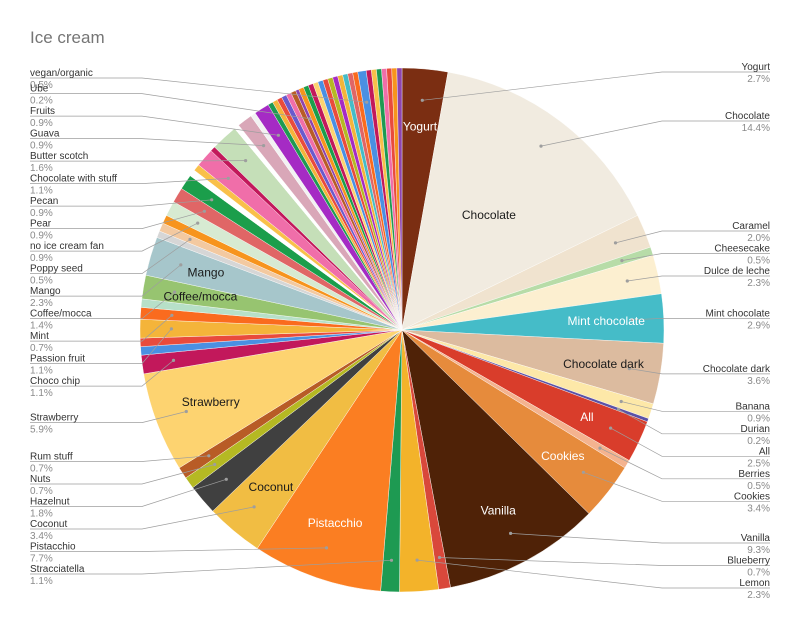 Image resolution: width=800 pixels, height=623 pixels. What do you see at coordinates (756, 128) in the screenshot?
I see `slice-percent-chocolate: 14.4%` at bounding box center [756, 128].